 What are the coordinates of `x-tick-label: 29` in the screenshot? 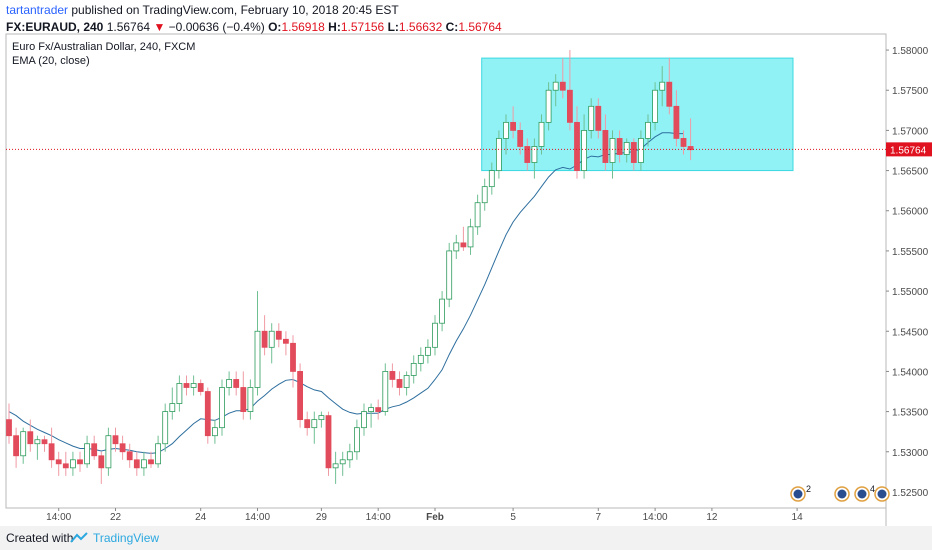 It's located at (322, 517).